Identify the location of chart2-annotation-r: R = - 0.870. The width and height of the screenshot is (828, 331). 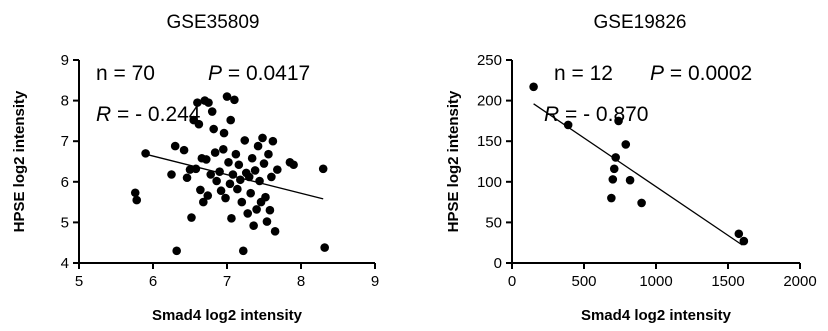
(596, 114).